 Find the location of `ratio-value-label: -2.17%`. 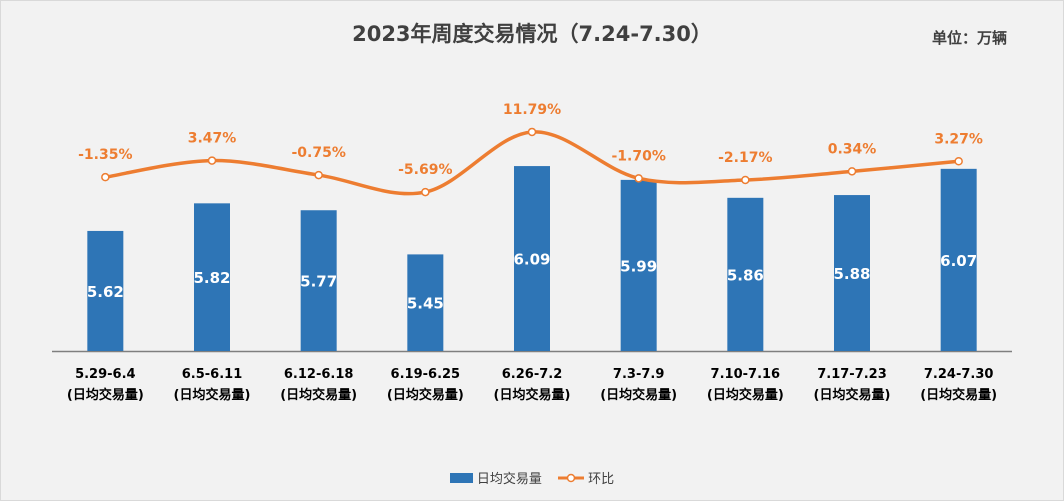

ratio-value-label: -2.17% is located at coordinates (745, 158).